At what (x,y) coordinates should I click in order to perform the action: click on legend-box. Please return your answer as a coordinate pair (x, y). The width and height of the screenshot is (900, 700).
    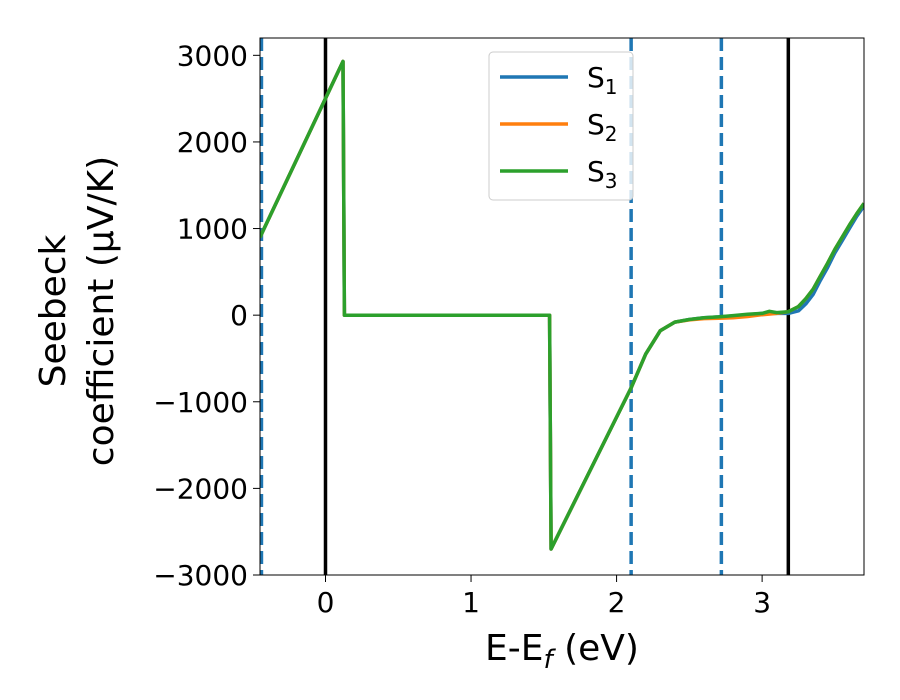
    Looking at the image, I should click on (561, 126).